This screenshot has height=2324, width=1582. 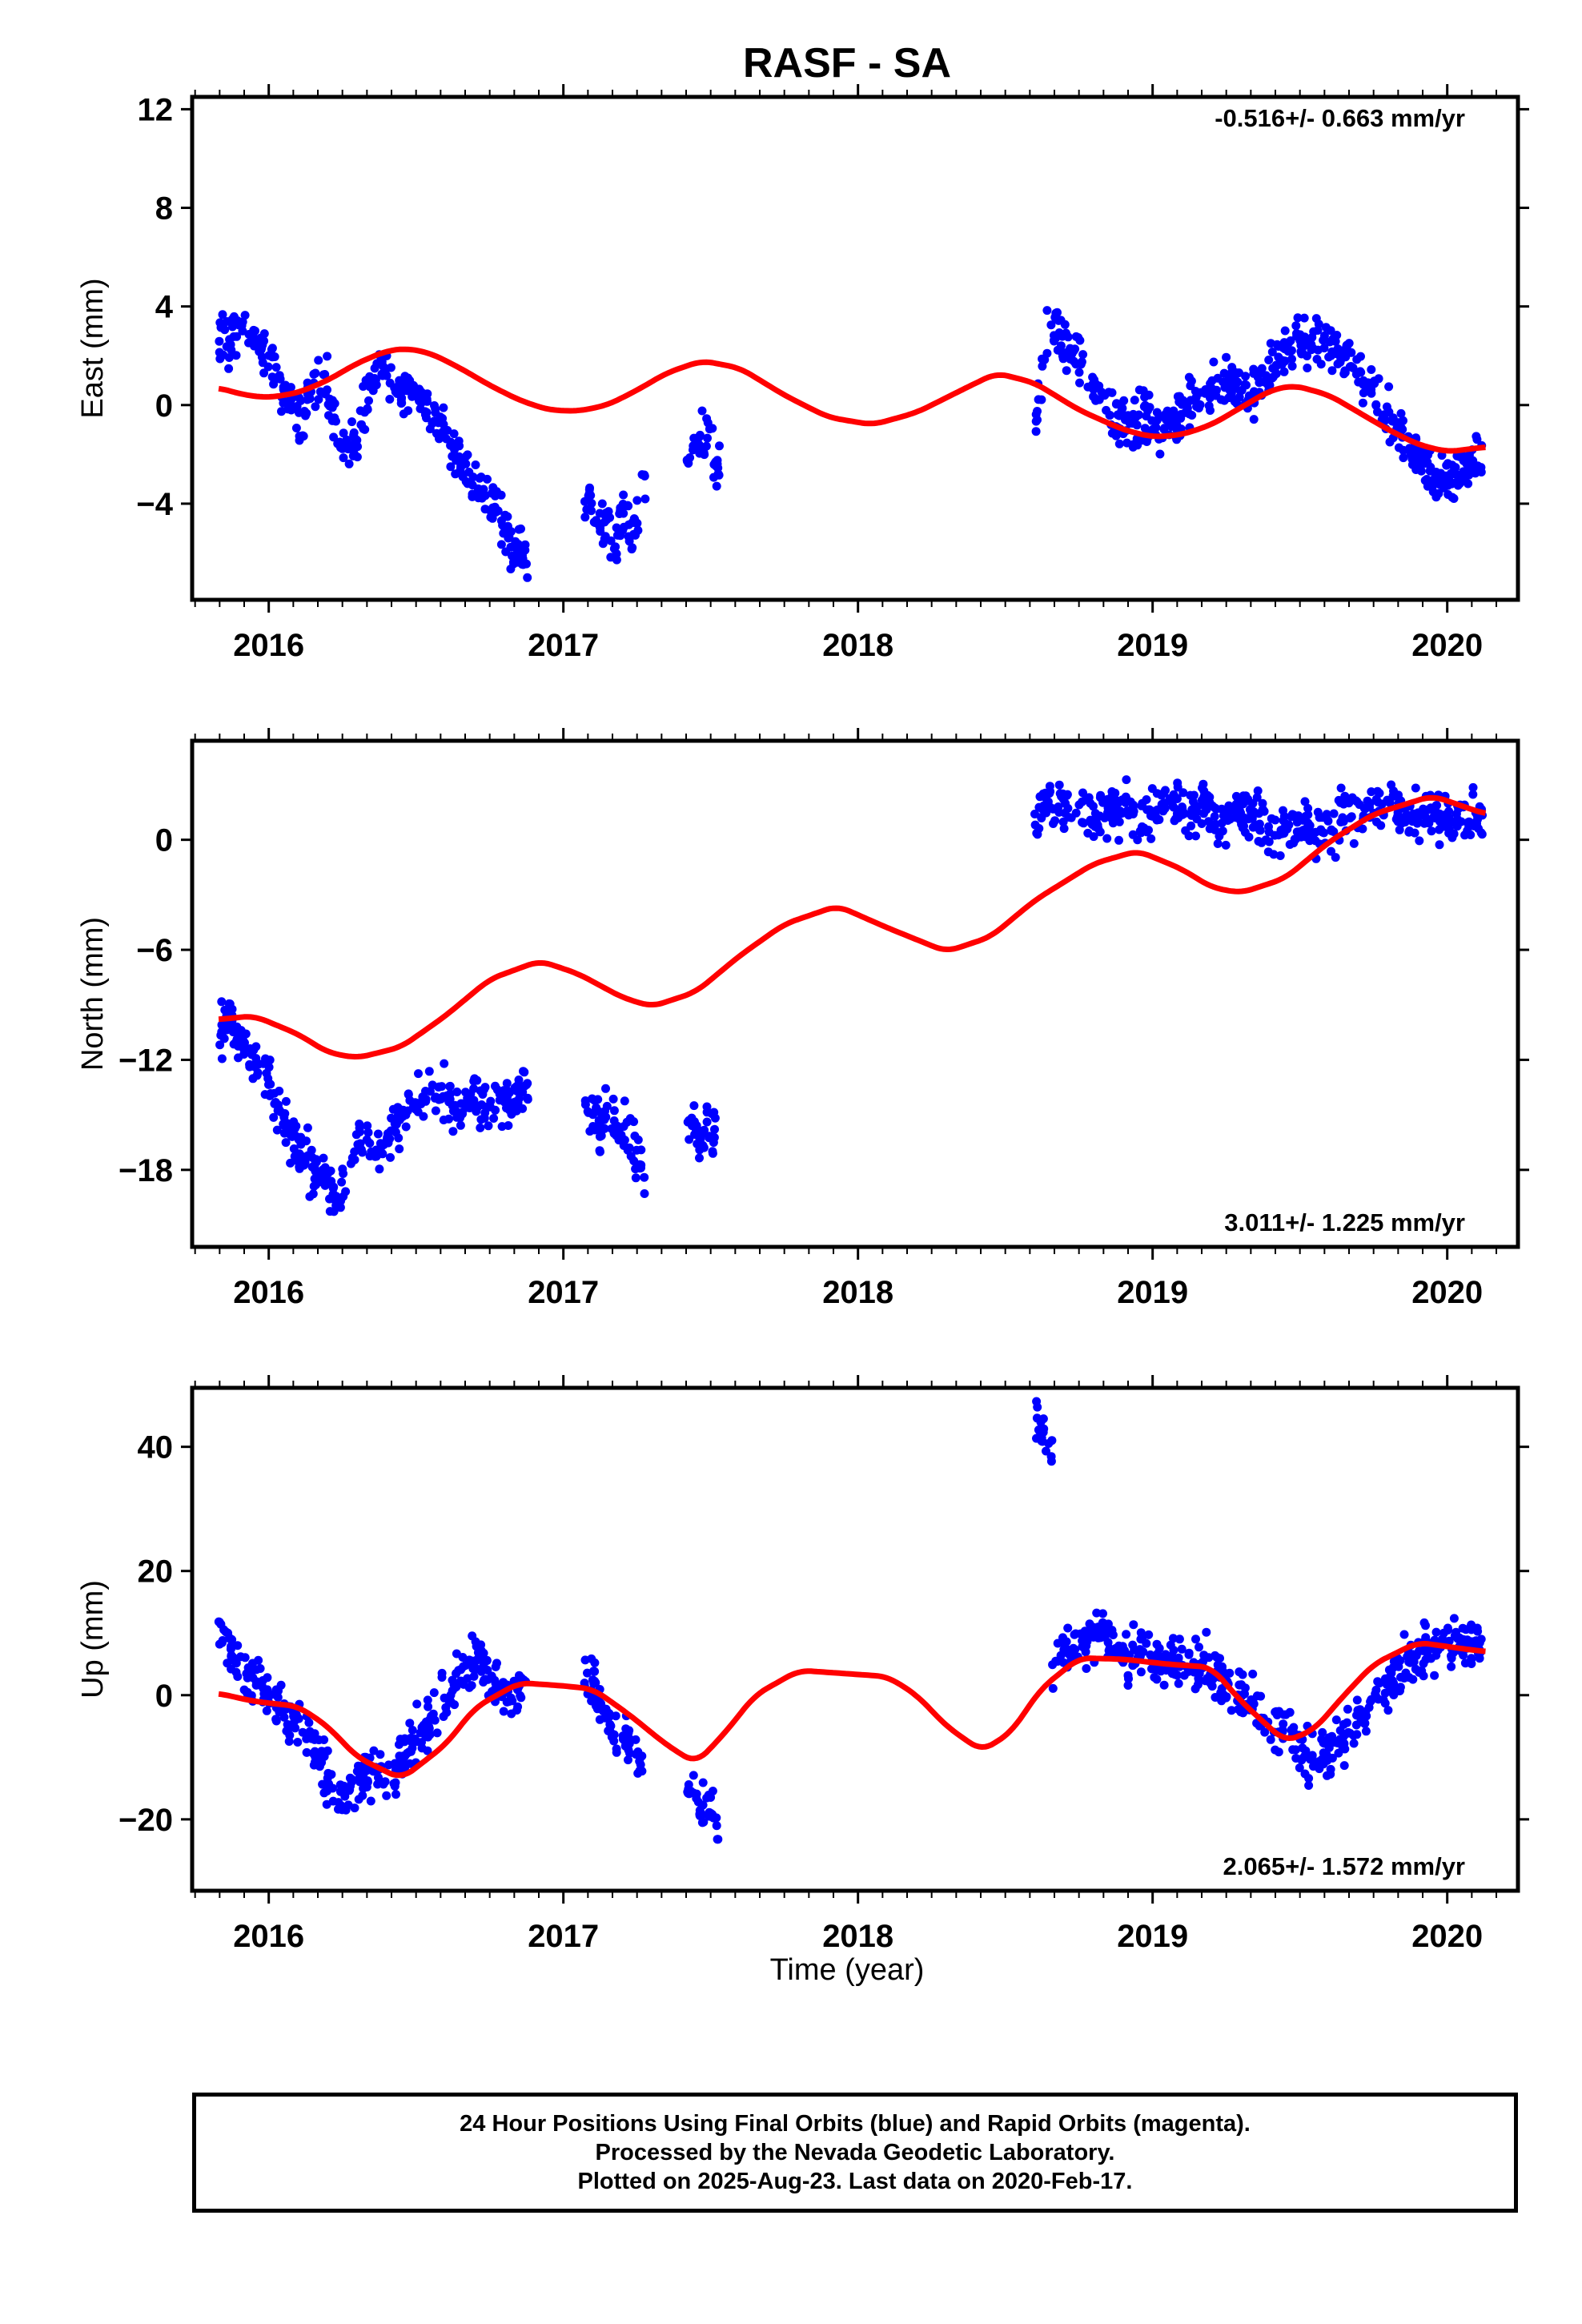 I want to click on x-tick-label: 2019, so click(x=1152, y=1292).